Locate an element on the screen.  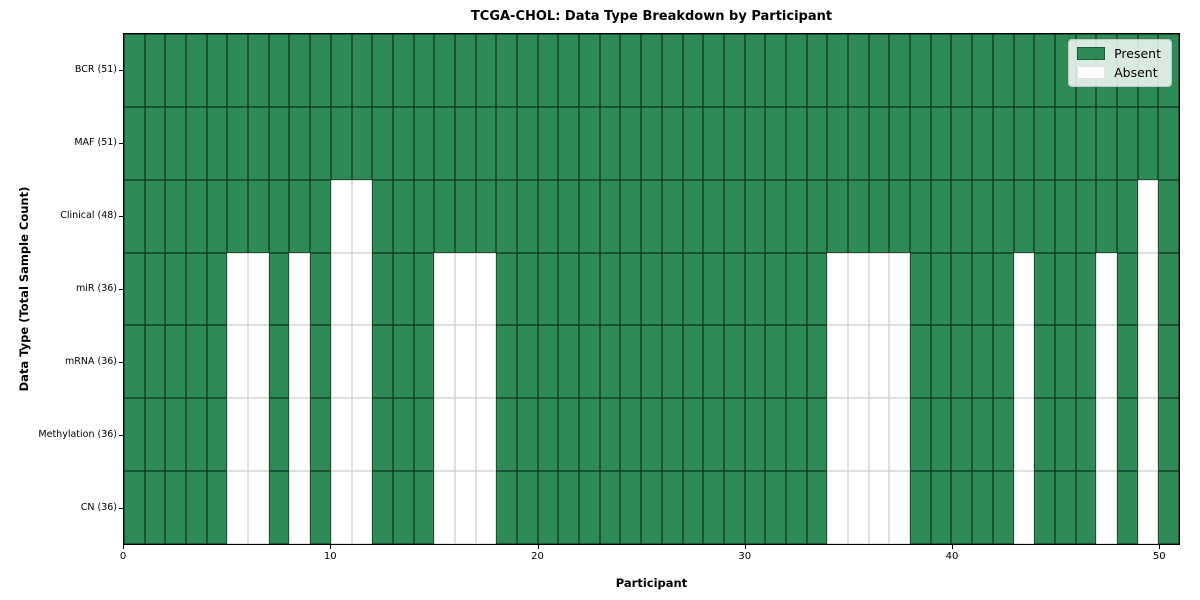
legend-item: Present is located at coordinates (1119, 53).